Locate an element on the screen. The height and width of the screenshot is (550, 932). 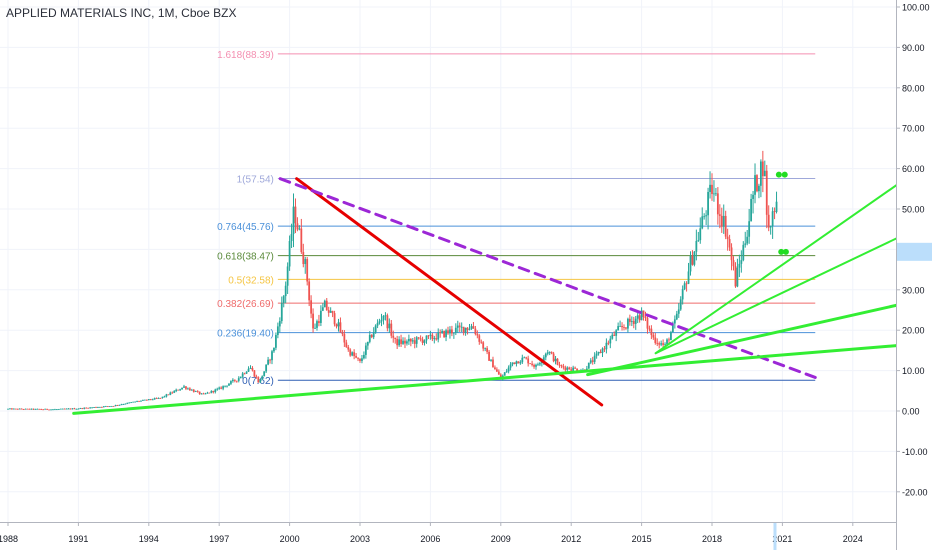
price-badge is located at coordinates (914, 251).